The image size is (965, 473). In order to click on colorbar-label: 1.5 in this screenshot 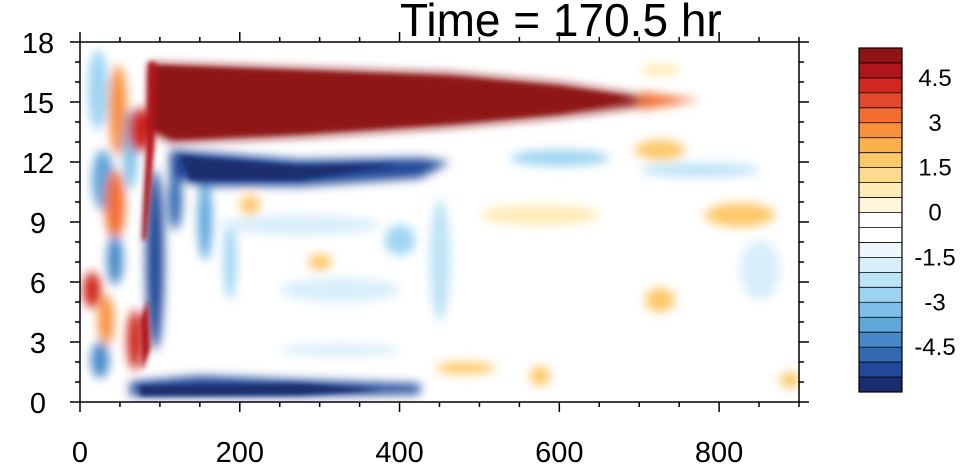, I will do `click(934, 168)`.